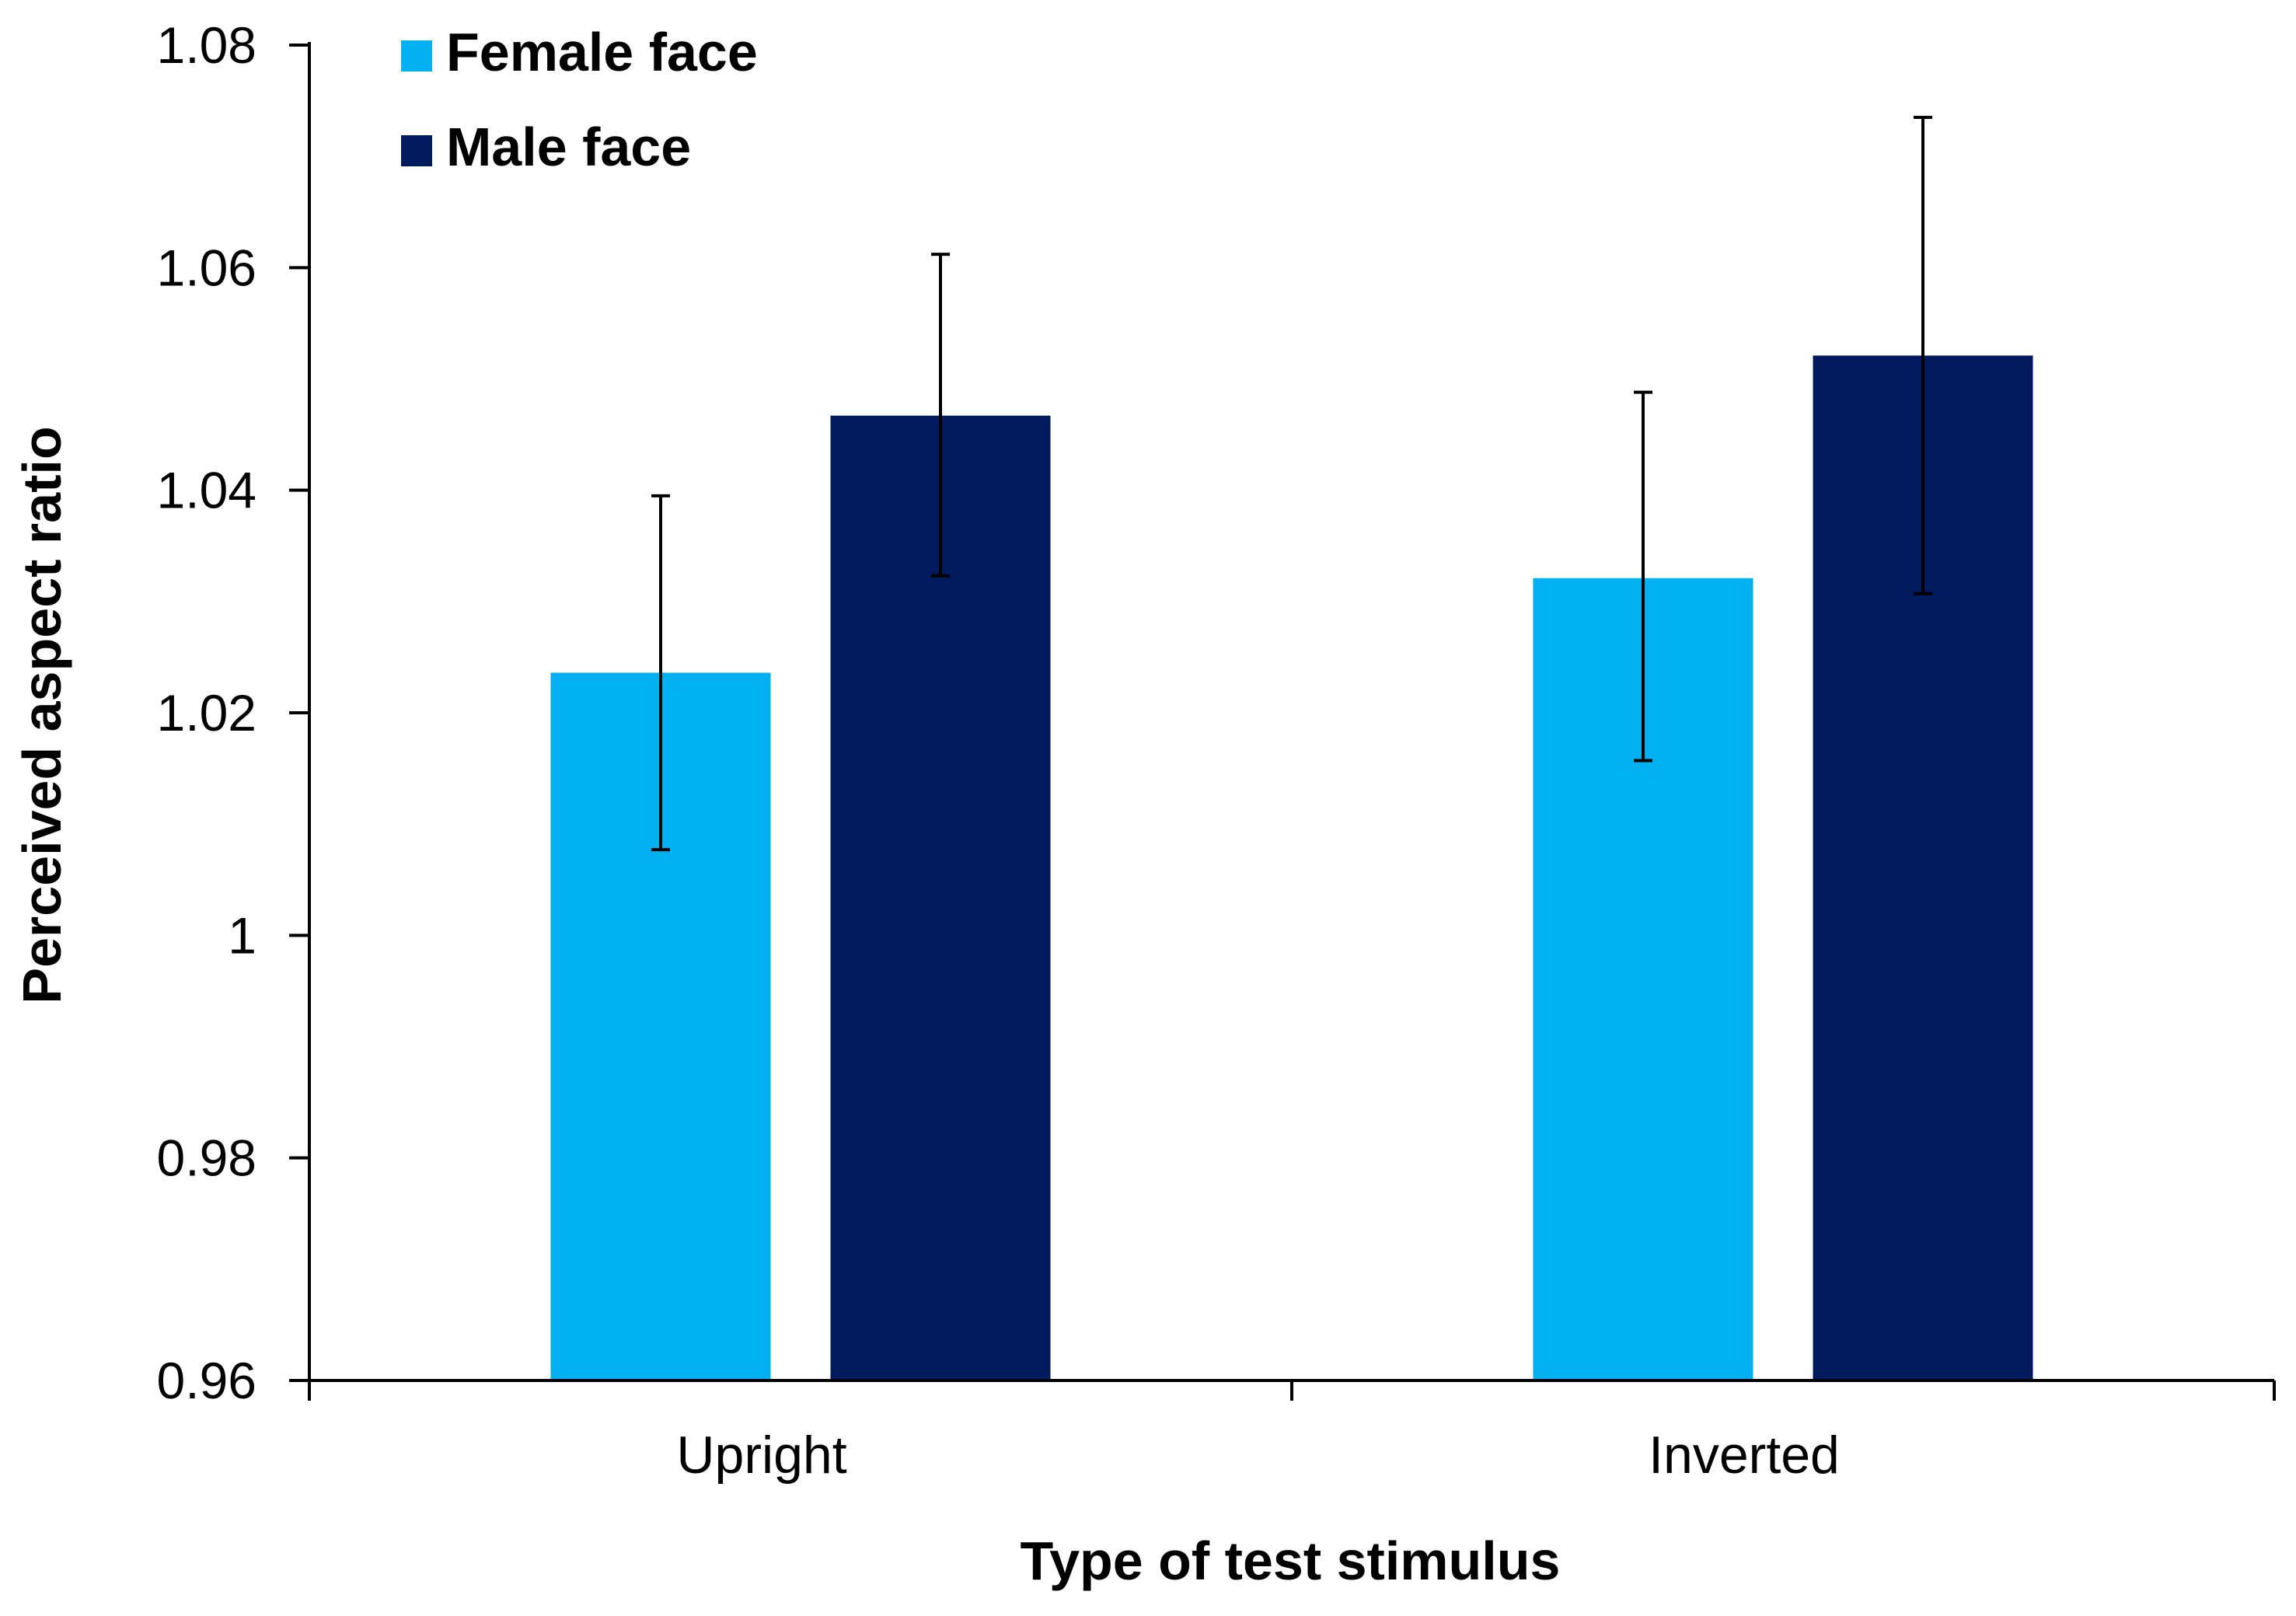 This screenshot has width=2296, height=1616. What do you see at coordinates (661, 673) in the screenshot?
I see `error-bar-female-face-upright` at bounding box center [661, 673].